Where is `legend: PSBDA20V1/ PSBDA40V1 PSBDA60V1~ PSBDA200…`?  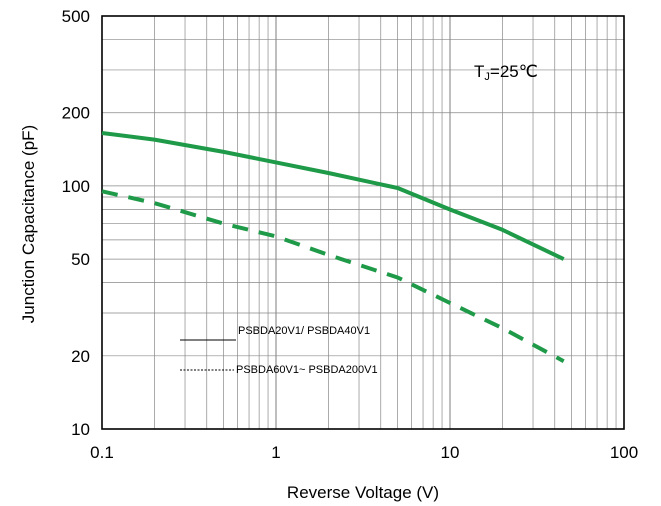 legend: PSBDA20V1/ PSBDA40V1 PSBDA60V1~ PSBDA200… is located at coordinates (279, 350).